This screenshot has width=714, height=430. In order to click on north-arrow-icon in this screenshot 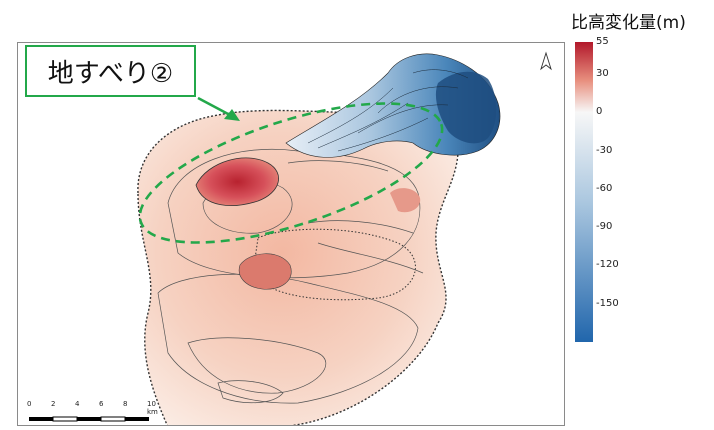, I will do `click(546, 61)`.